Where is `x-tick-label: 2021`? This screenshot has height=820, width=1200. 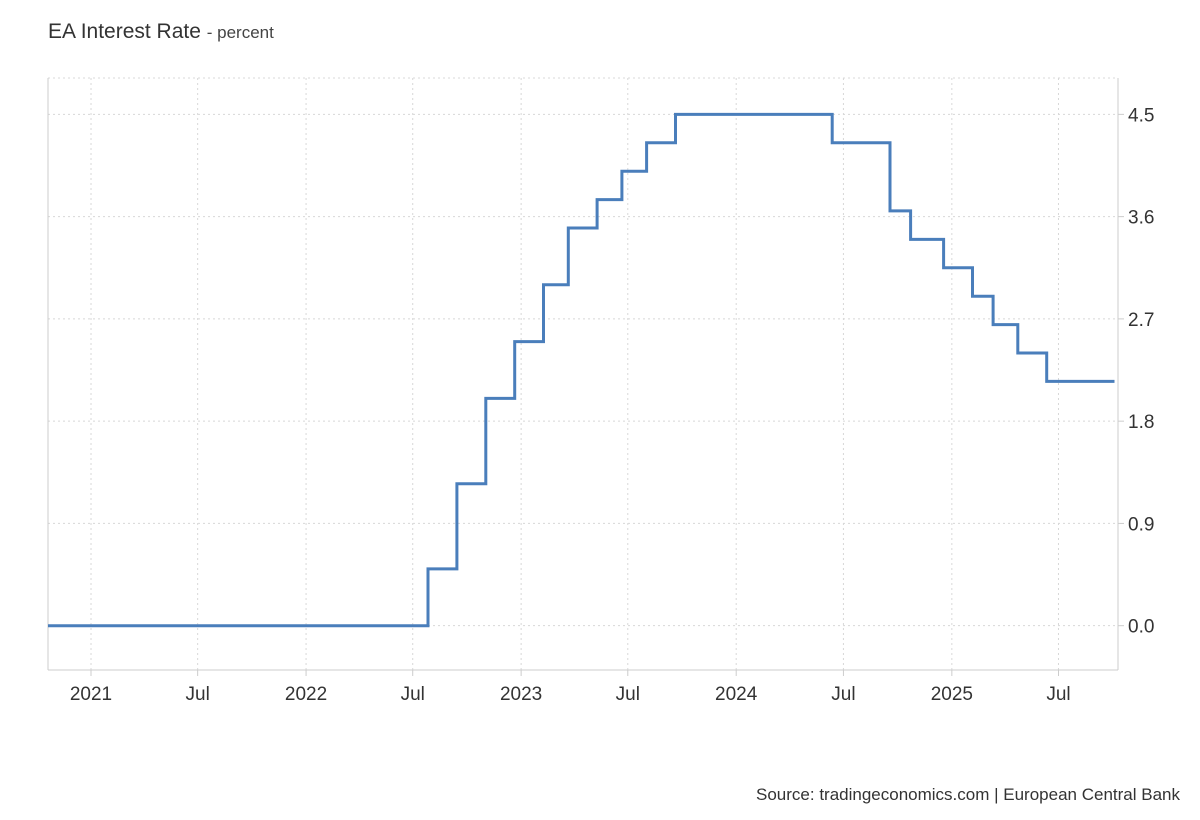 x-tick-label: 2021 is located at coordinates (91, 694).